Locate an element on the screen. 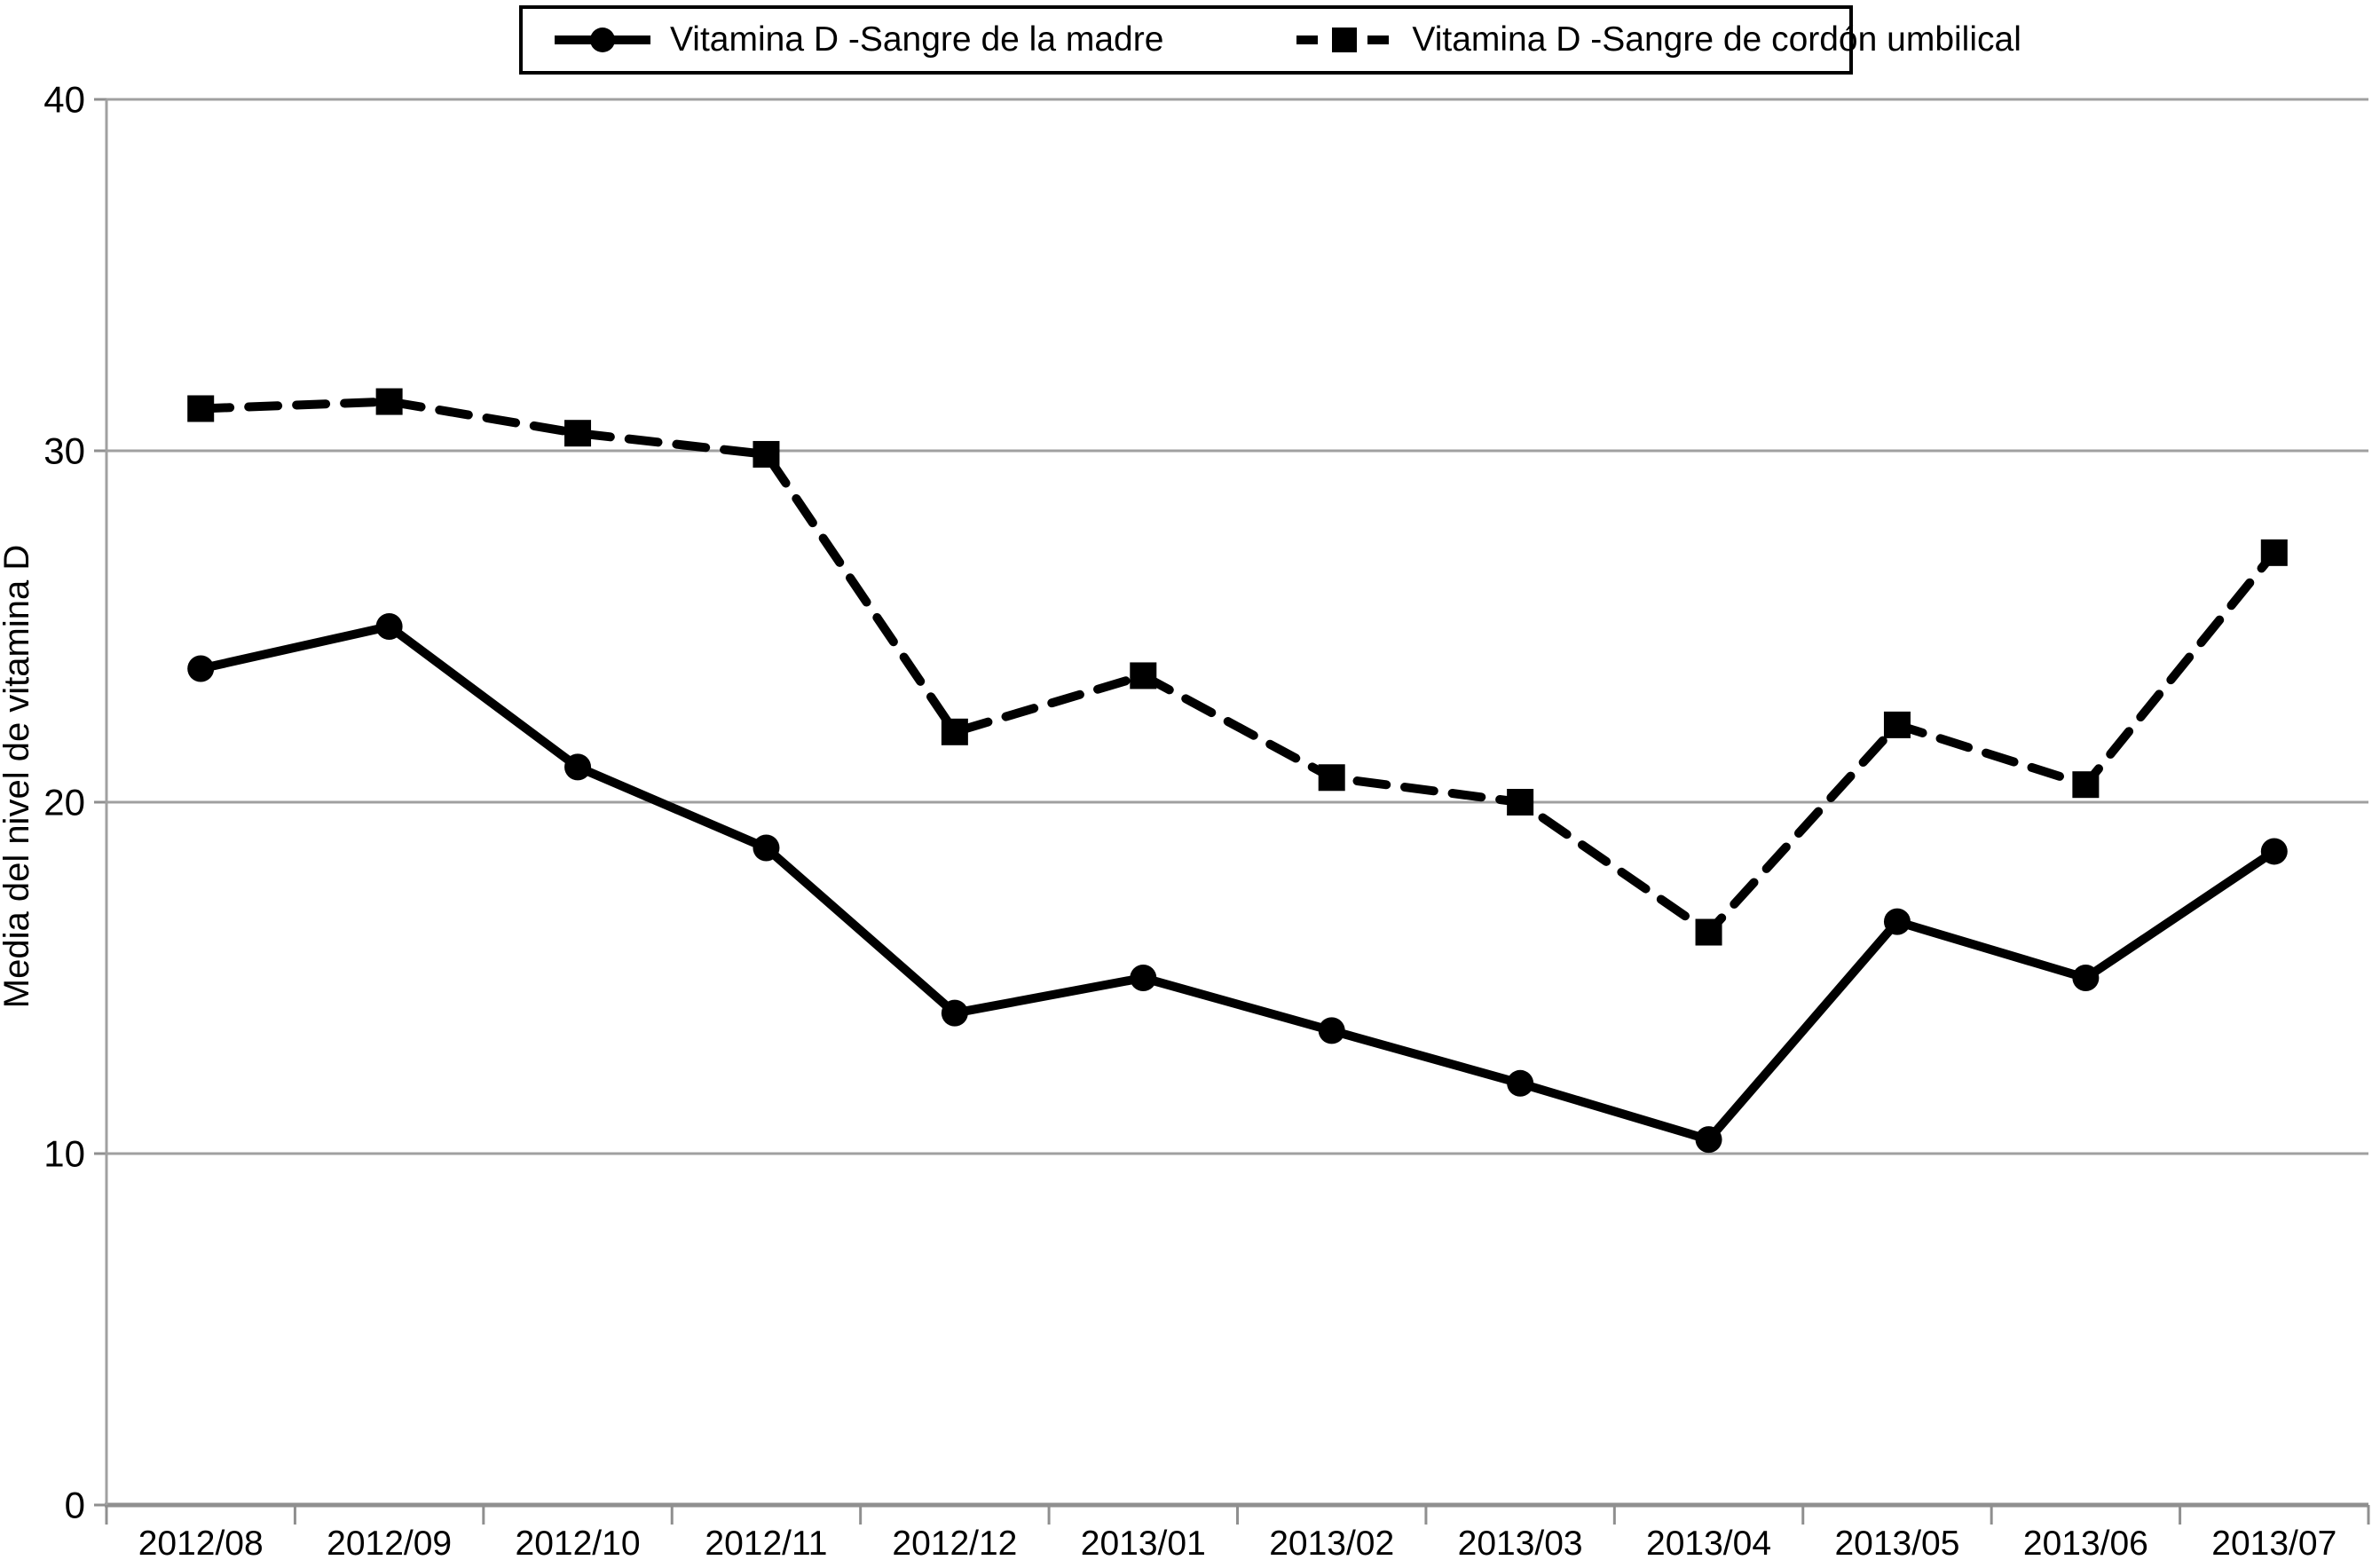 The image size is (2372, 1568). x-tick-label: 2012/08 is located at coordinates (201, 1544).